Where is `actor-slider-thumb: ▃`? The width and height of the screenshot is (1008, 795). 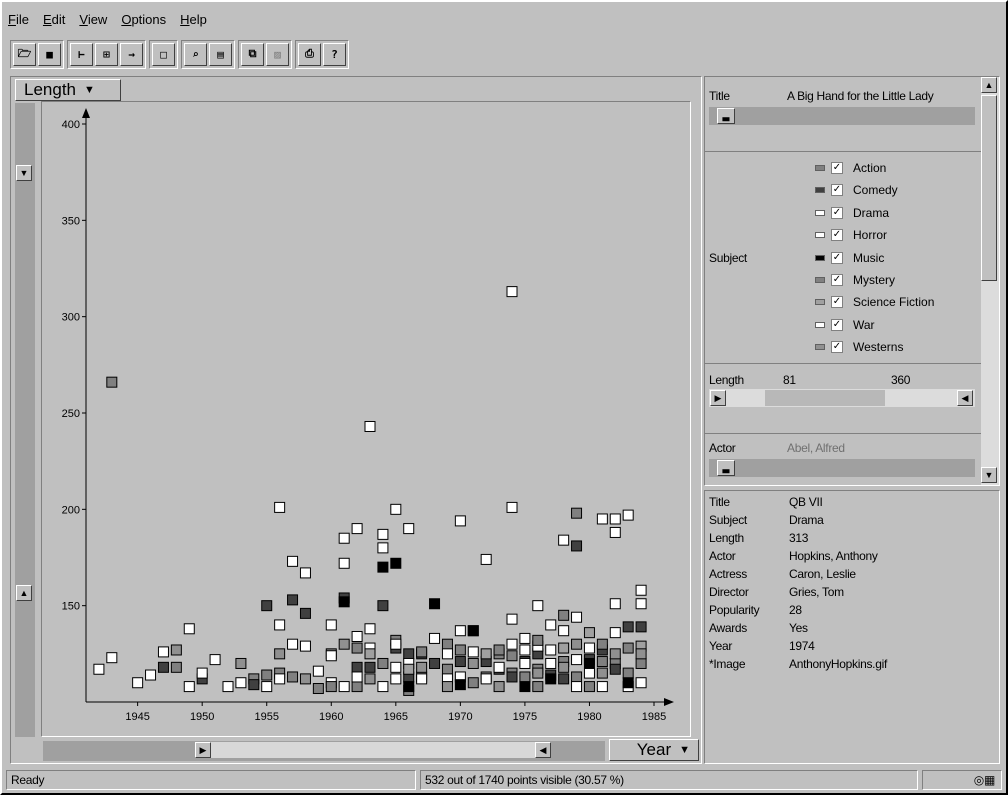
actor-slider-thumb: ▃ is located at coordinates (726, 468).